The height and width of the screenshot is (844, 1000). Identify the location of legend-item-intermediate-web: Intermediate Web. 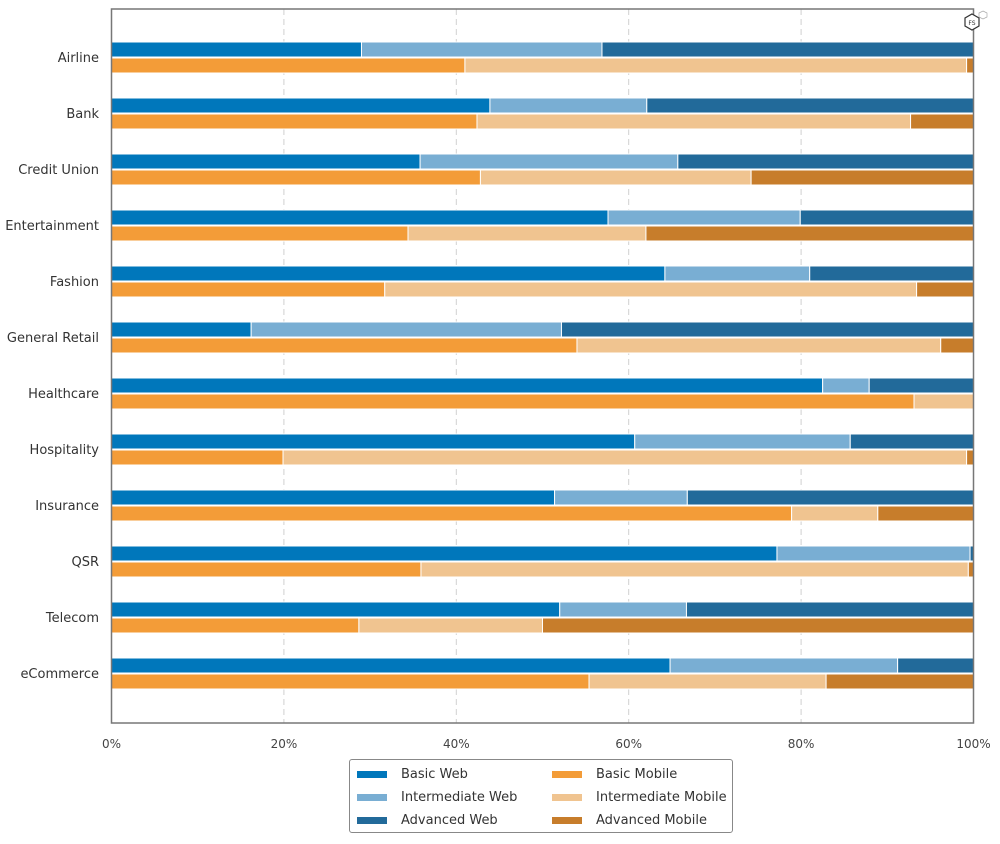
(437, 797).